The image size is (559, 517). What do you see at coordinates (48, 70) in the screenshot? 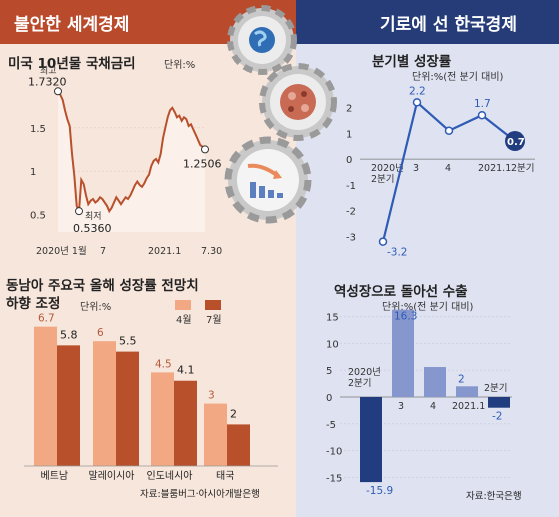
I see `max-label: 최고` at bounding box center [48, 70].